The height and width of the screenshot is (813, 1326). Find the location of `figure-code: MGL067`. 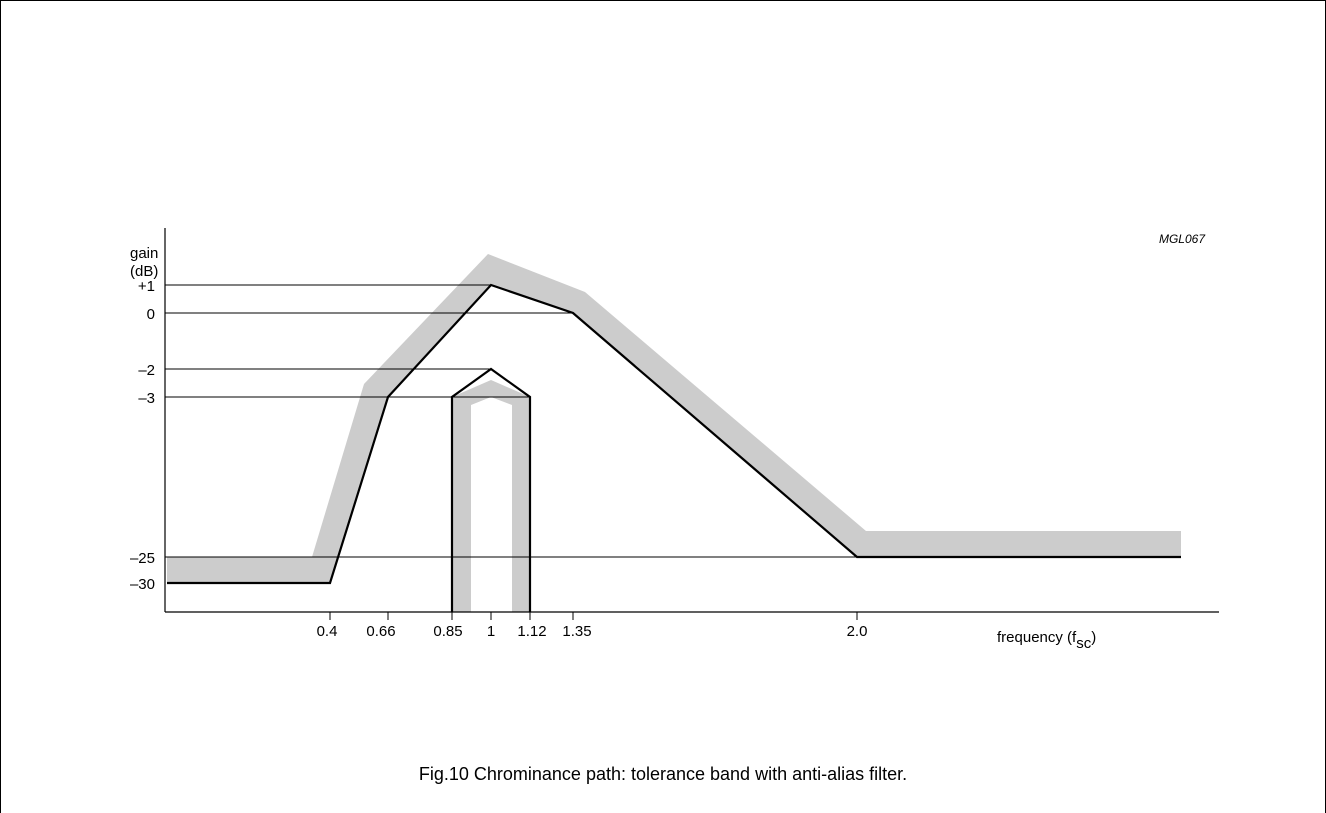

figure-code: MGL067 is located at coordinates (1182, 239).